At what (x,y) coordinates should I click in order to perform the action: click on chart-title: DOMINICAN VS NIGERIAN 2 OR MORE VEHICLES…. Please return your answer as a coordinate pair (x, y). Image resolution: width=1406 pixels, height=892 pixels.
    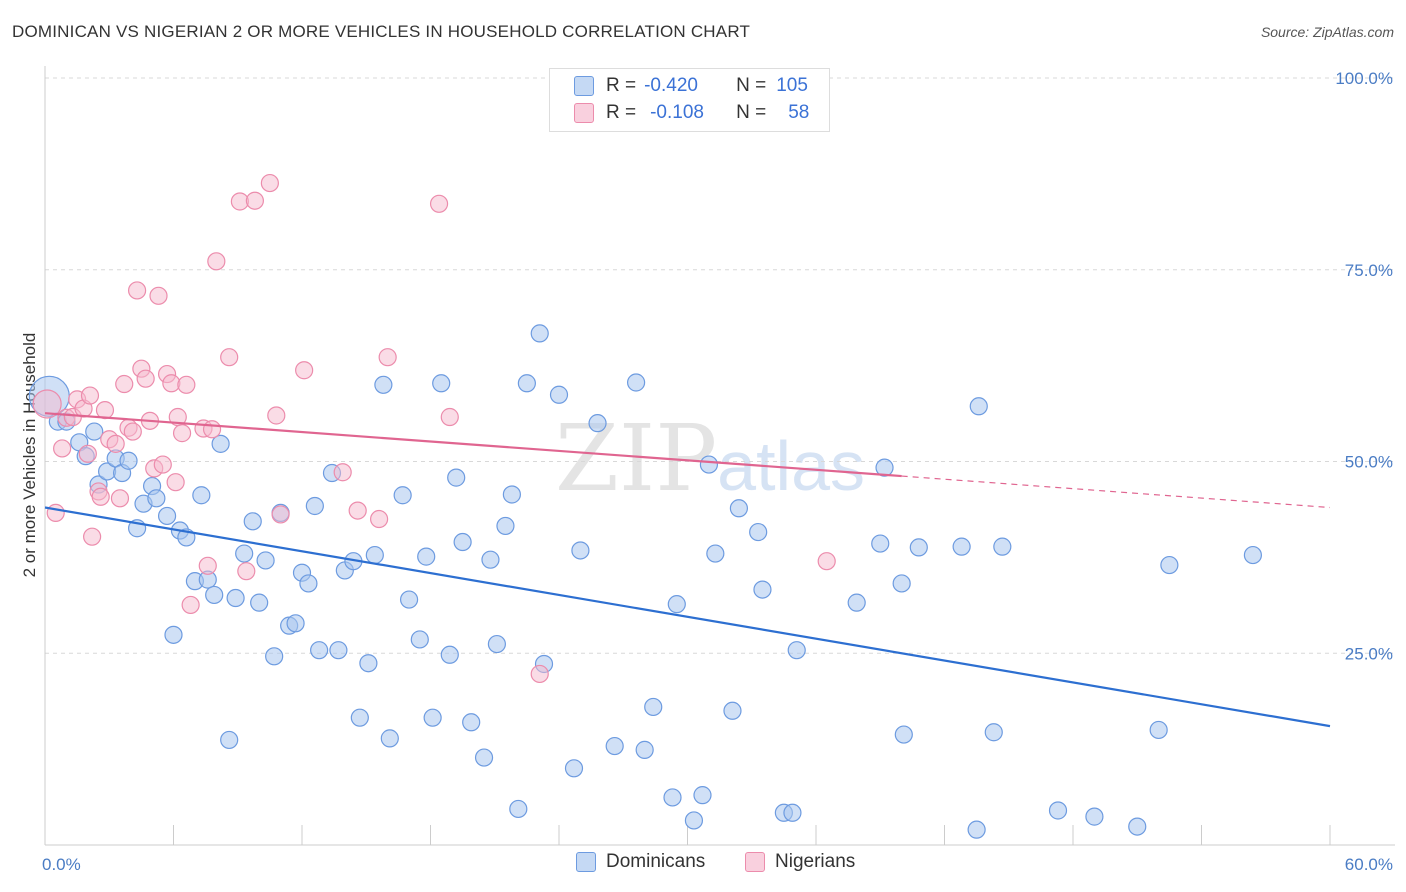
    Looking at the image, I should click on (381, 31).